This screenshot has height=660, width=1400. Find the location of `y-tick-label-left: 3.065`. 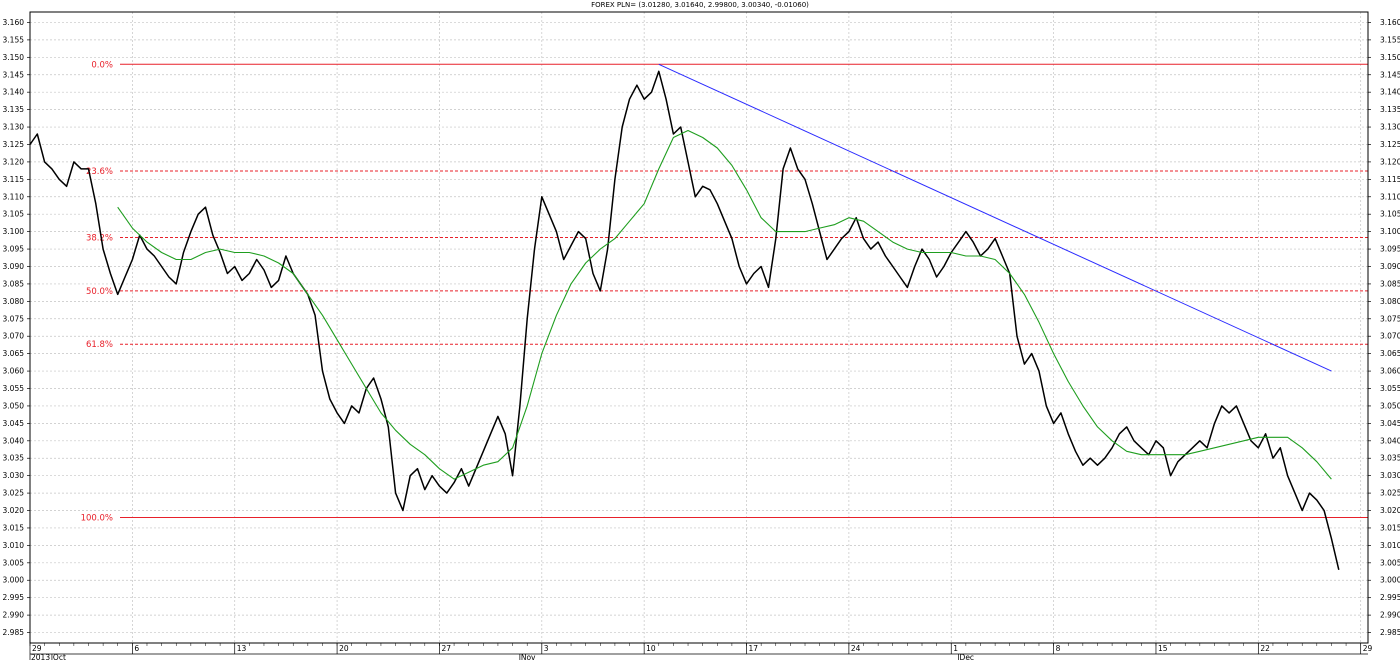

y-tick-label-left: 3.065 is located at coordinates (14, 353).